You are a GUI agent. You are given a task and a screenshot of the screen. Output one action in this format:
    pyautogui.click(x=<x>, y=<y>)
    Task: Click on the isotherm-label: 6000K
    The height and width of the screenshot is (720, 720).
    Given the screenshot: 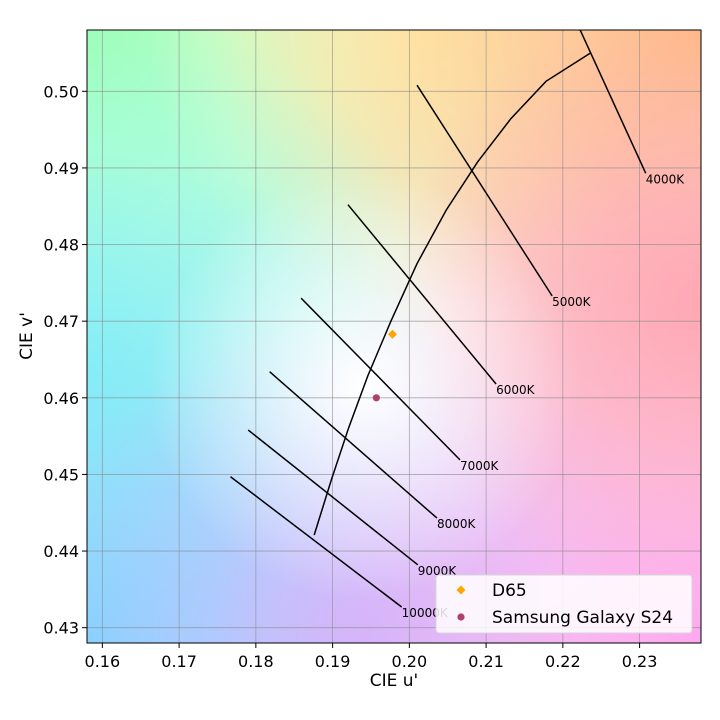 What is the action you would take?
    pyautogui.click(x=516, y=390)
    